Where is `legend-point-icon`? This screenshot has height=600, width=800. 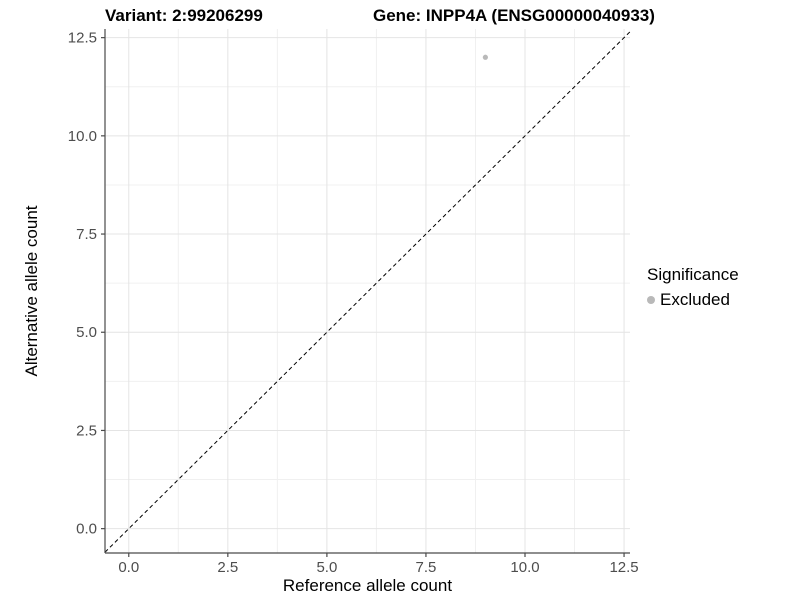 legend-point-icon is located at coordinates (651, 300).